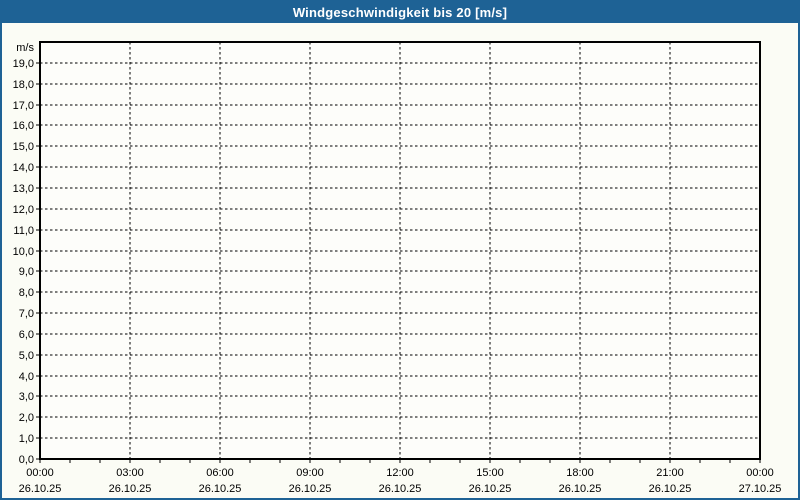 The image size is (800, 500). I want to click on y-tick-label: 9,0, so click(26, 272).